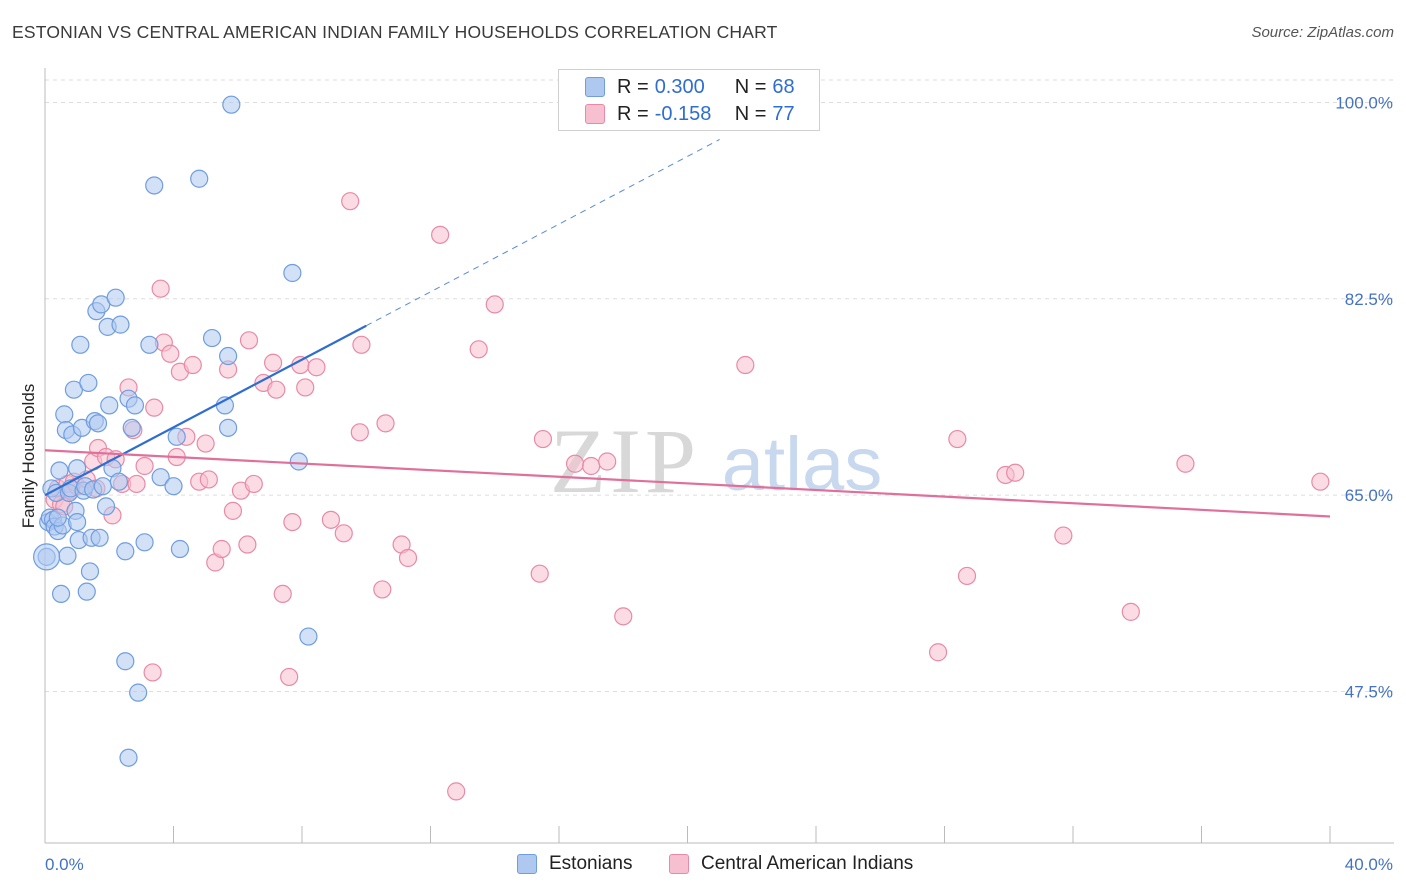 The image size is (1406, 892). What do you see at coordinates (595, 114) in the screenshot?
I see `legend-swatch-central-american-indians` at bounding box center [595, 114].